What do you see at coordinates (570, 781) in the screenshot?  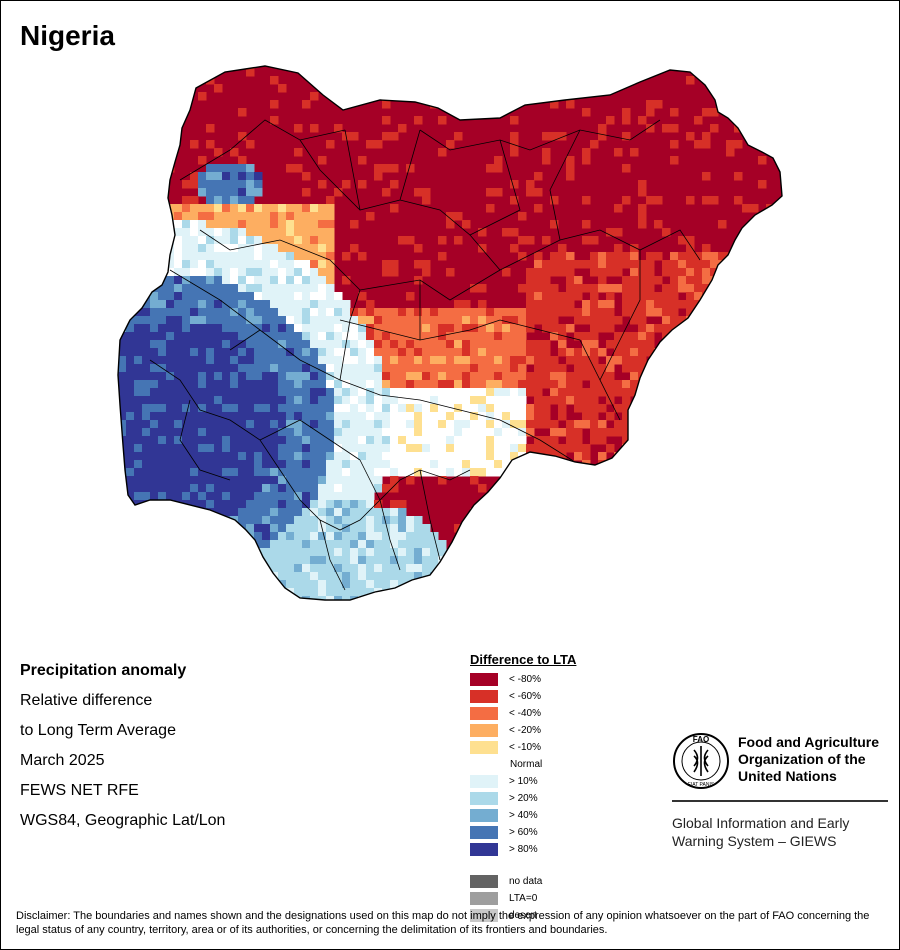 I see `legend-class-row: > 10%` at bounding box center [570, 781].